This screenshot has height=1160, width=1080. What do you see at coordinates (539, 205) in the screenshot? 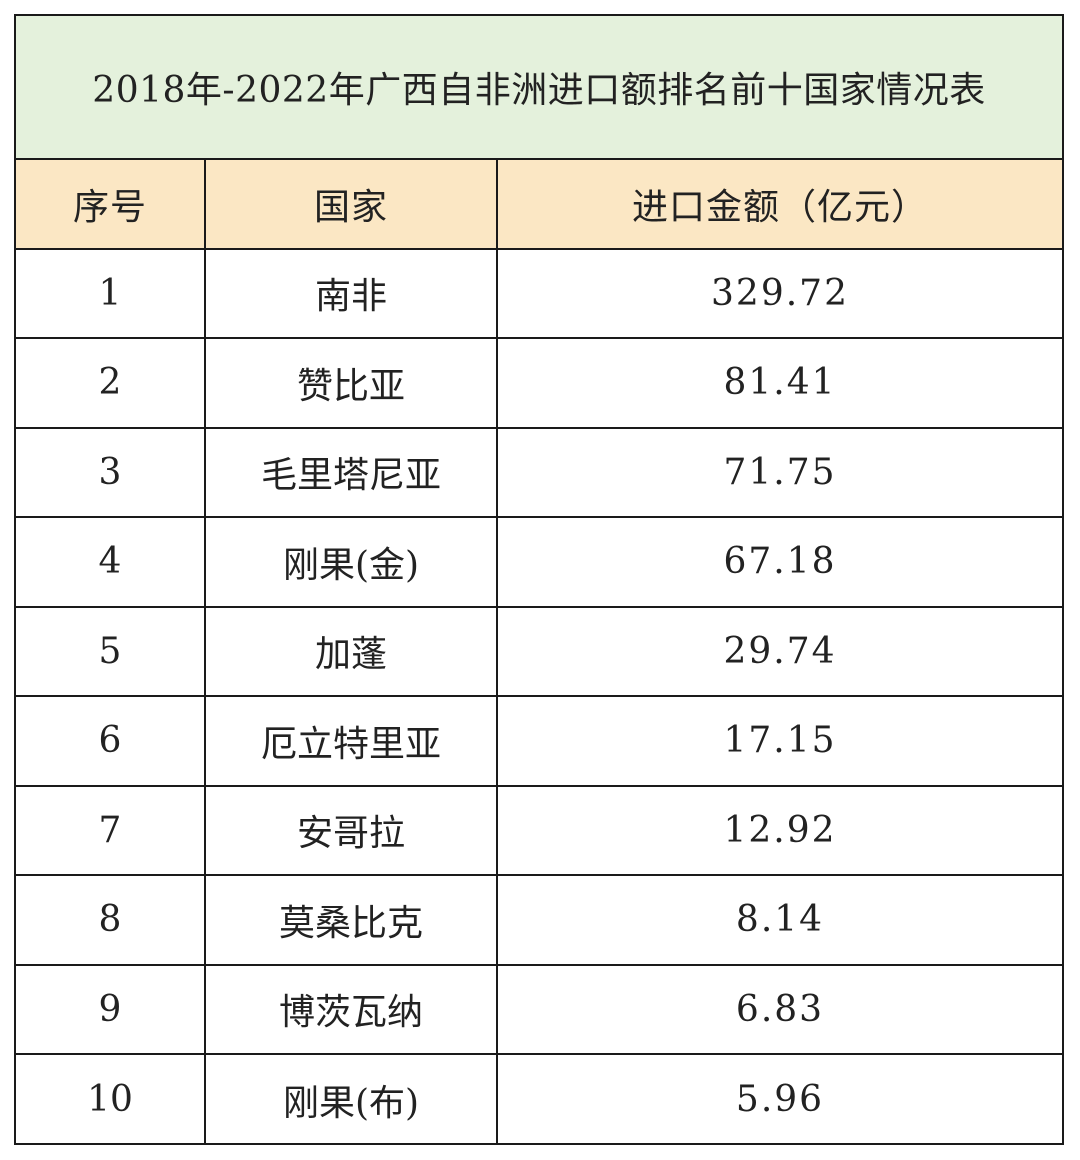
I see `table-header-row: 序号 国家 进口金额（亿元）` at bounding box center [539, 205].